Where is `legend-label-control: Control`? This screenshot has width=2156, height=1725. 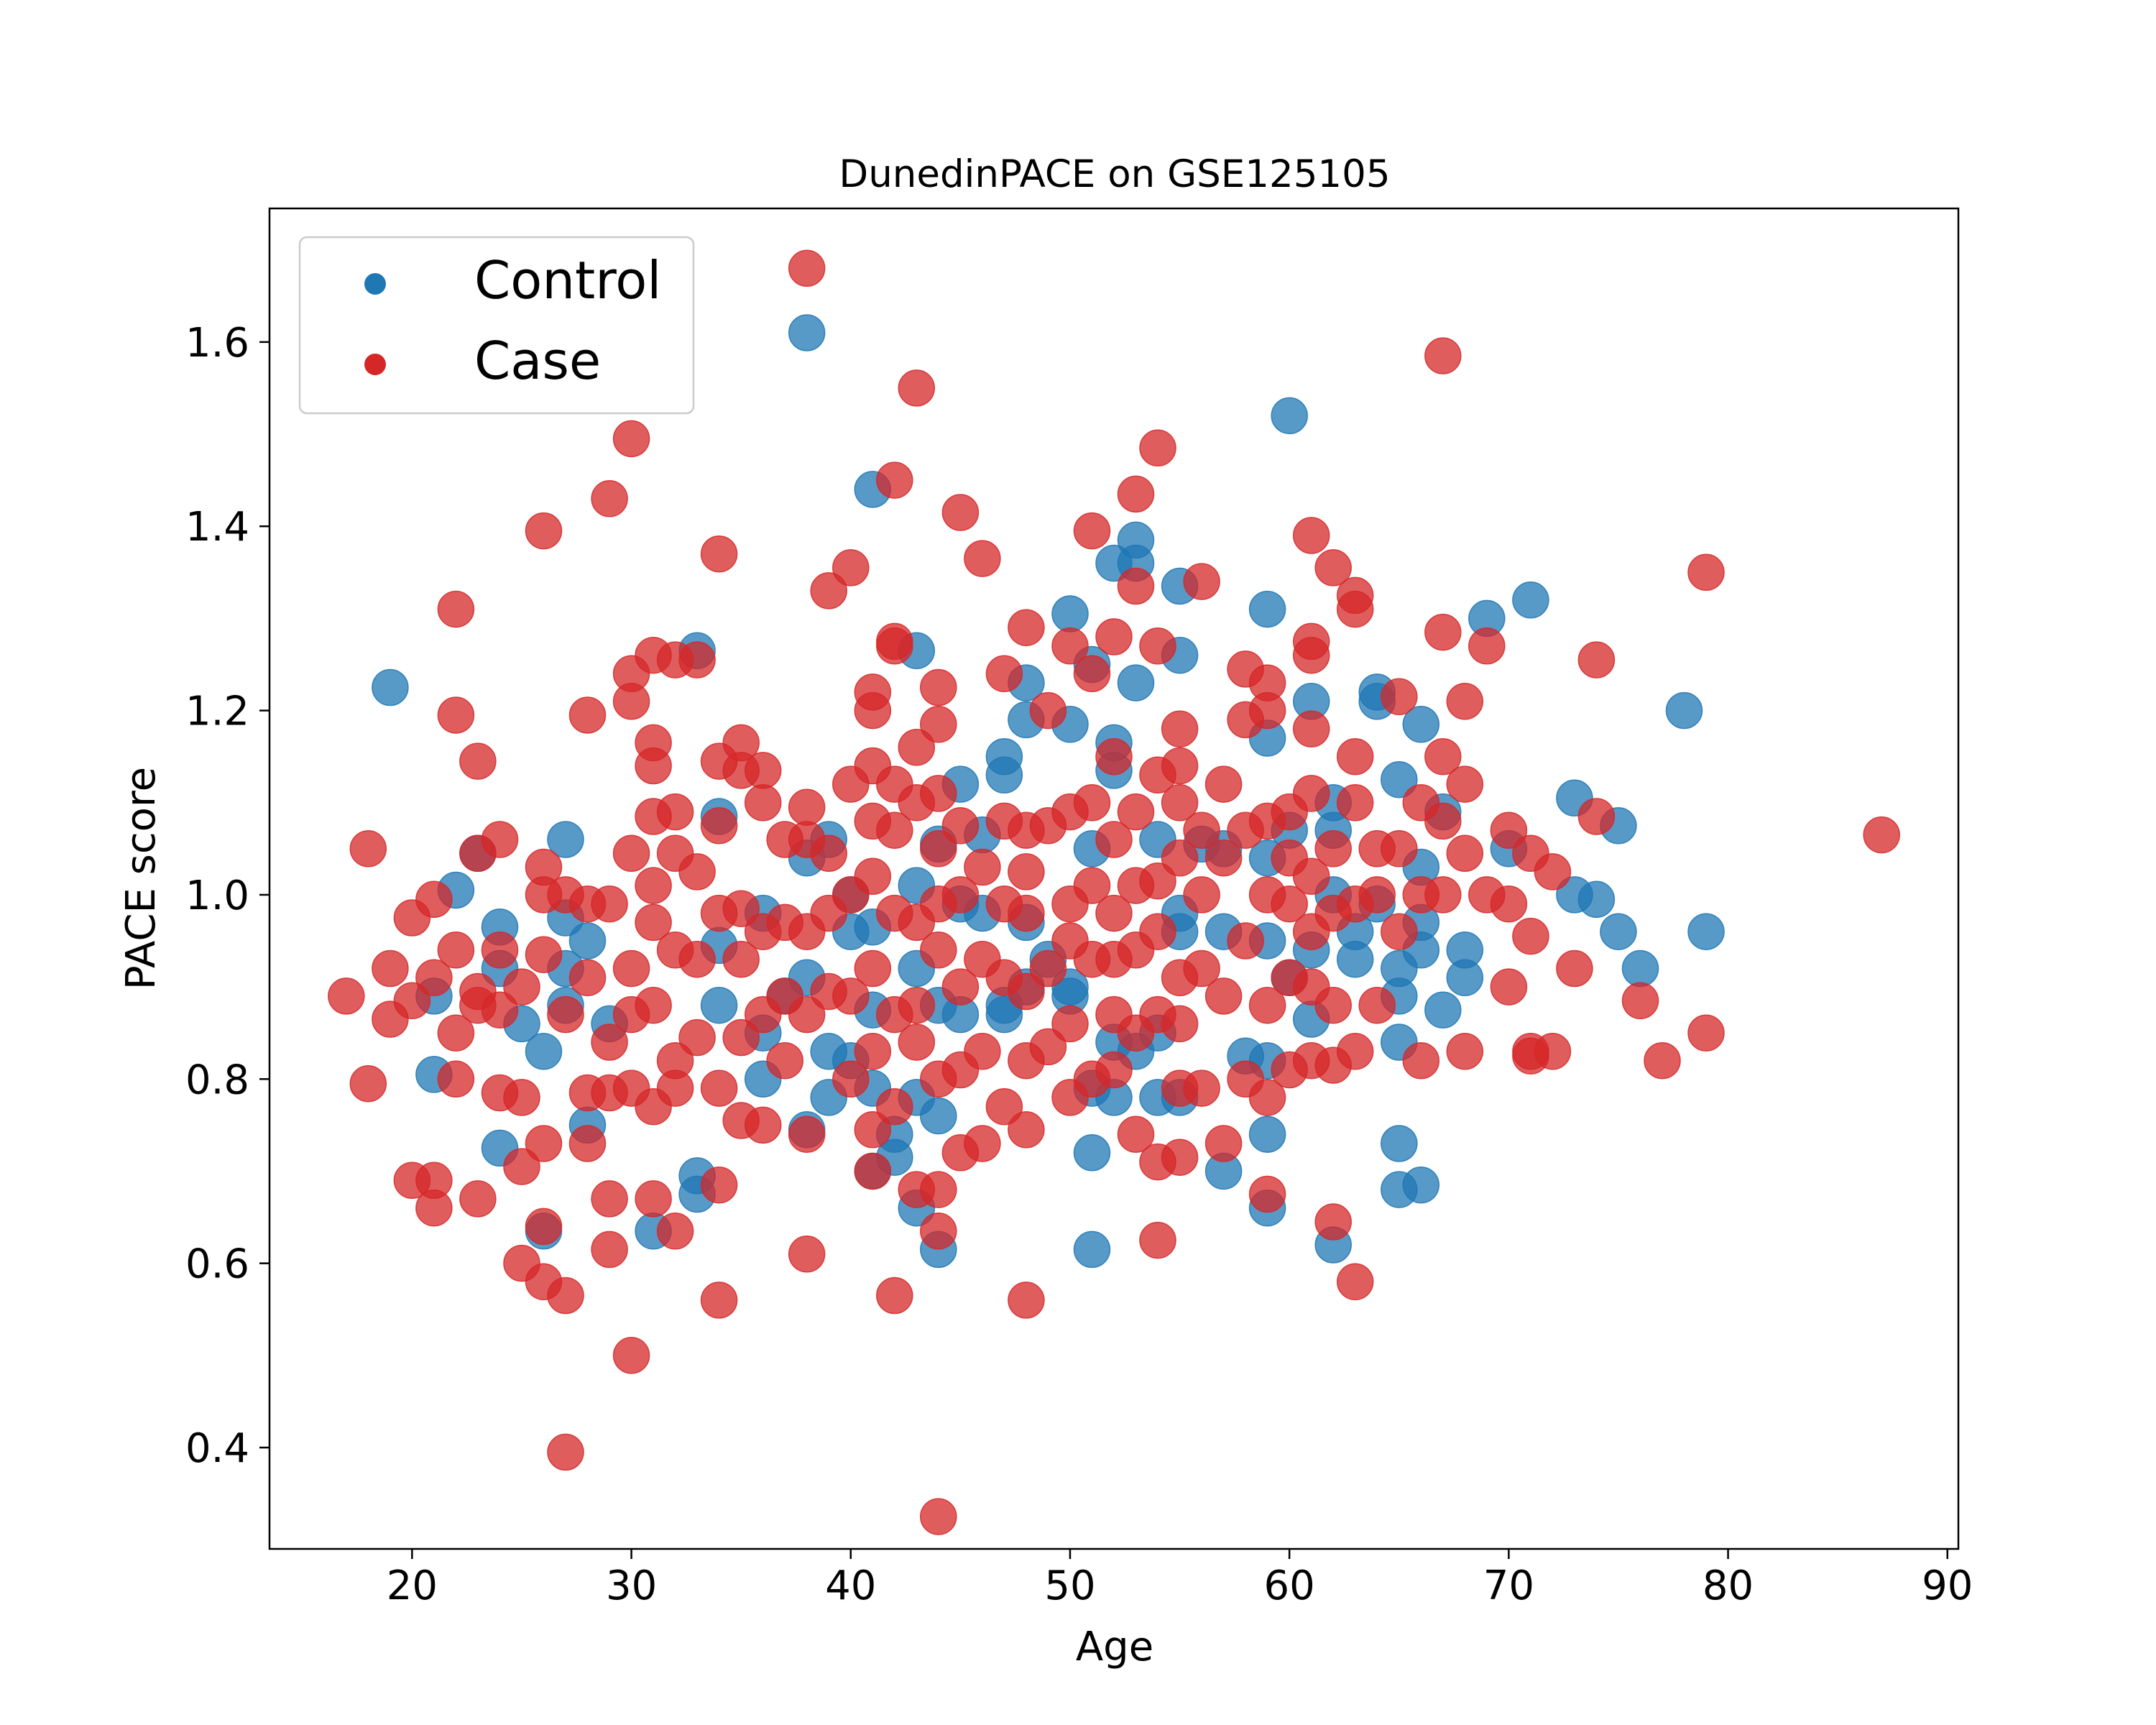 legend-label-control: Control is located at coordinates (567, 280).